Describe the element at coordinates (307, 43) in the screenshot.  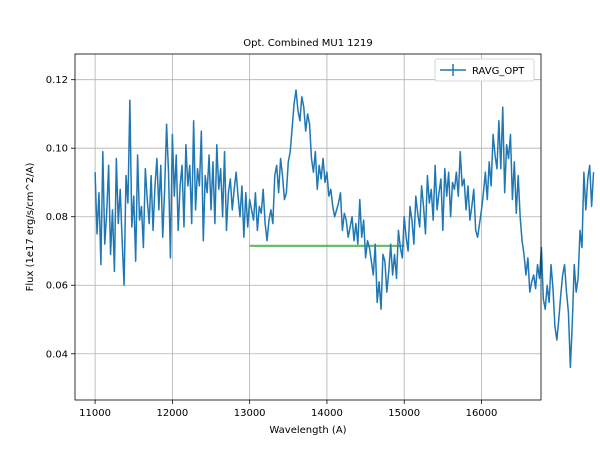
I see `chart-title: Opt. Combined MU1 1219` at that location.